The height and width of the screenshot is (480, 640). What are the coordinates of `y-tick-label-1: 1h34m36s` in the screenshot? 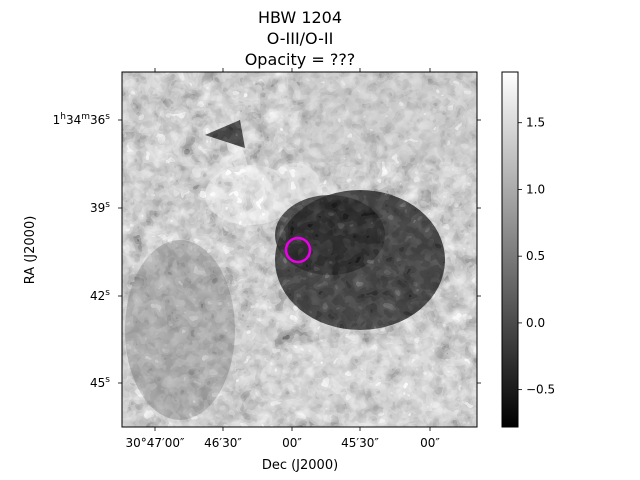 It's located at (82, 119).